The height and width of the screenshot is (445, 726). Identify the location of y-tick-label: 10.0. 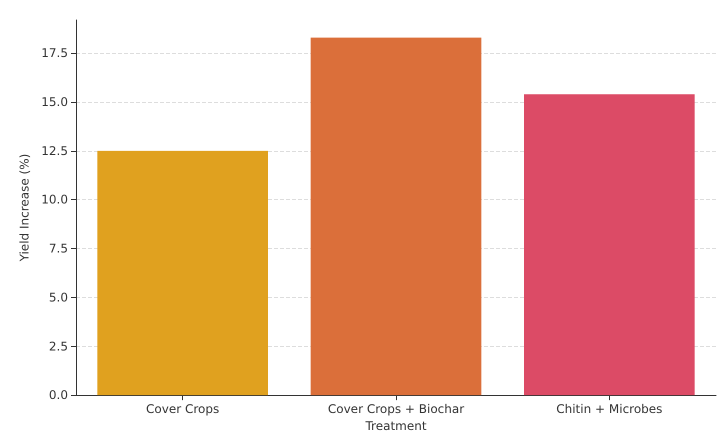
(54, 199).